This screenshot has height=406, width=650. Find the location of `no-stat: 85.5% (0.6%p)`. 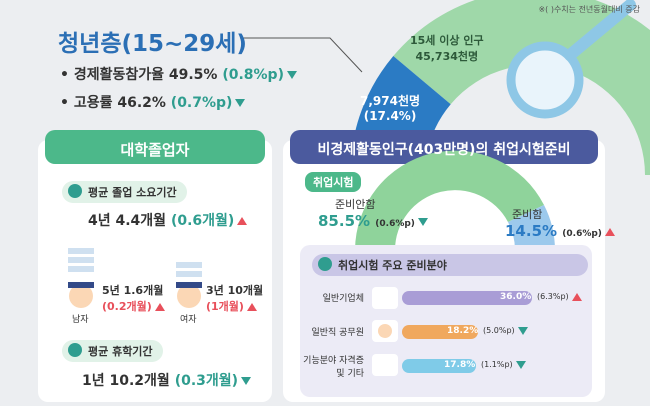

no-stat: 85.5% (0.6%p) is located at coordinates (373, 221).